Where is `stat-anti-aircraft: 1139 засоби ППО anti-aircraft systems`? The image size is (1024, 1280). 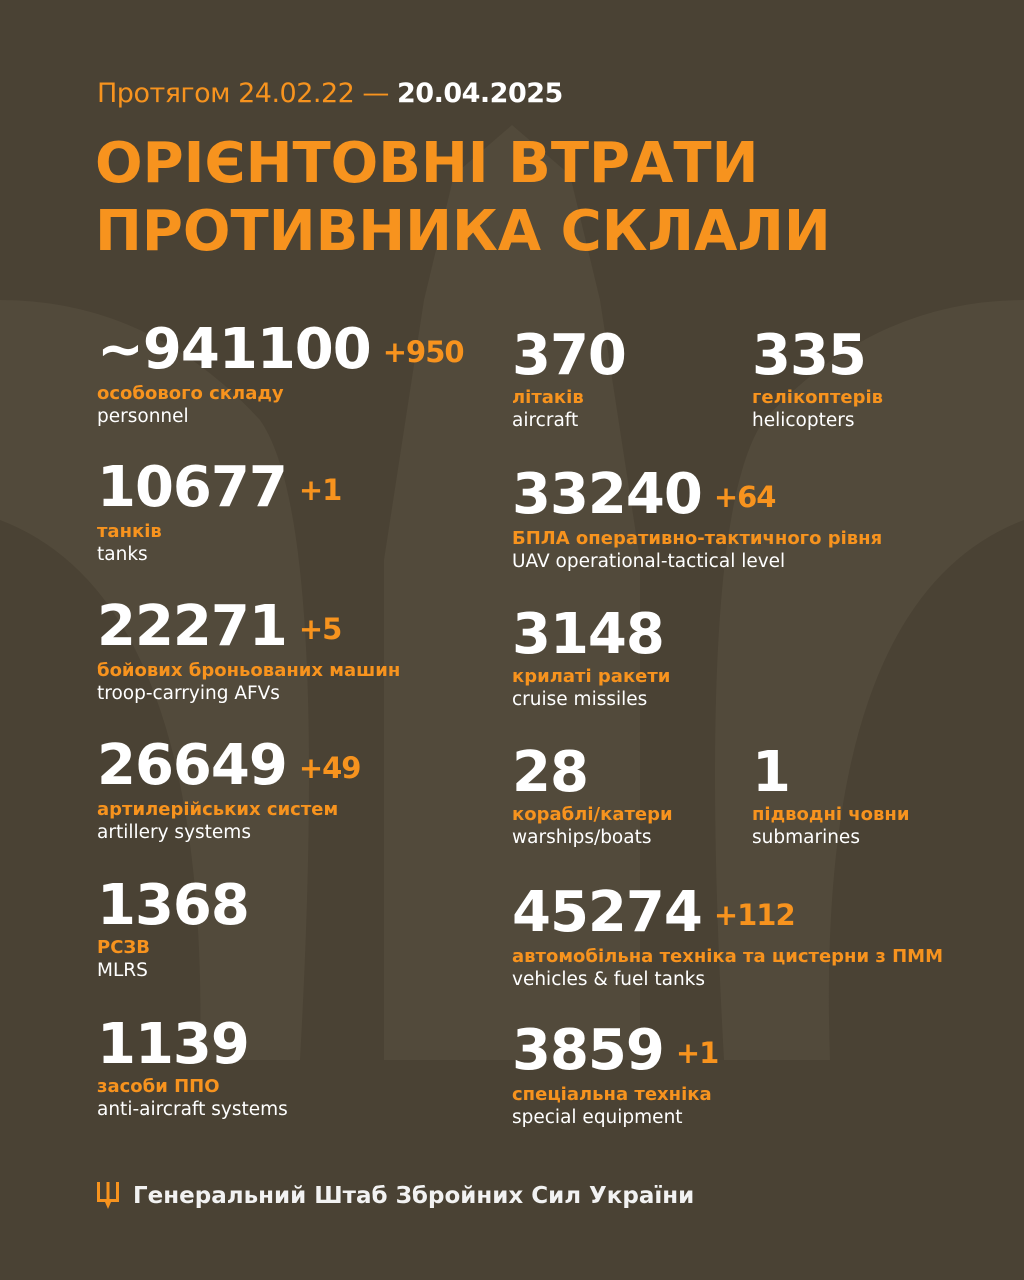
stat-anti-aircraft: 1139 засоби ППО anti-aircraft systems is located at coordinates (192, 1068).